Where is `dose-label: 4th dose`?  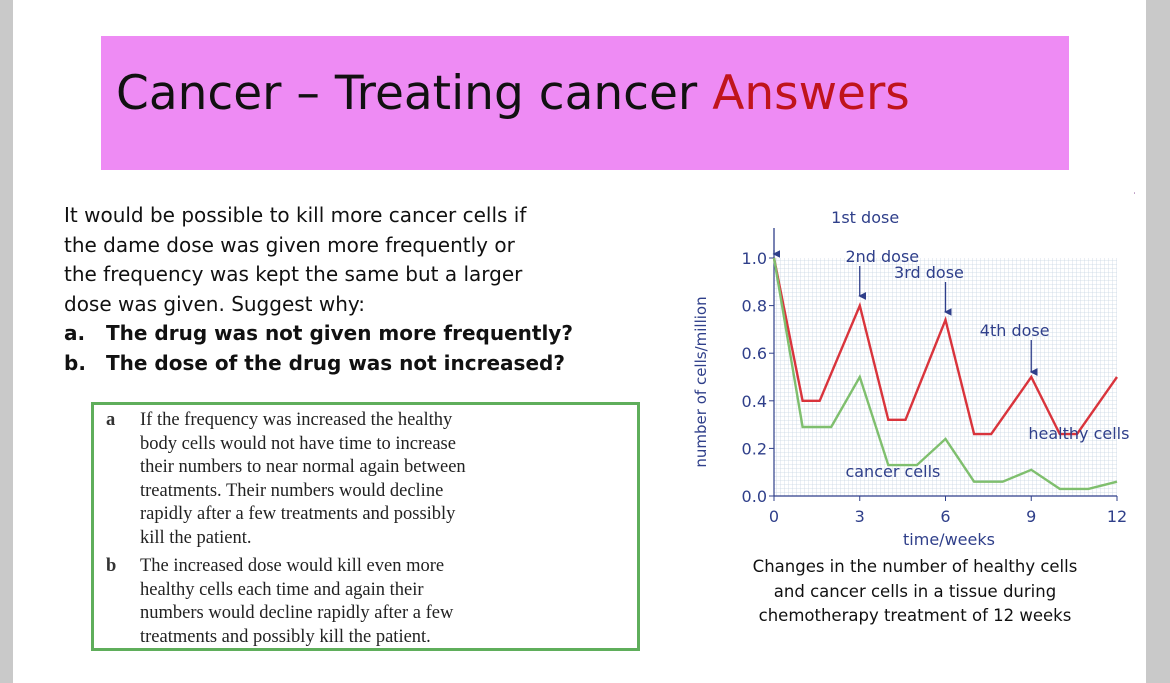
dose-label: 4th dose is located at coordinates (1015, 330).